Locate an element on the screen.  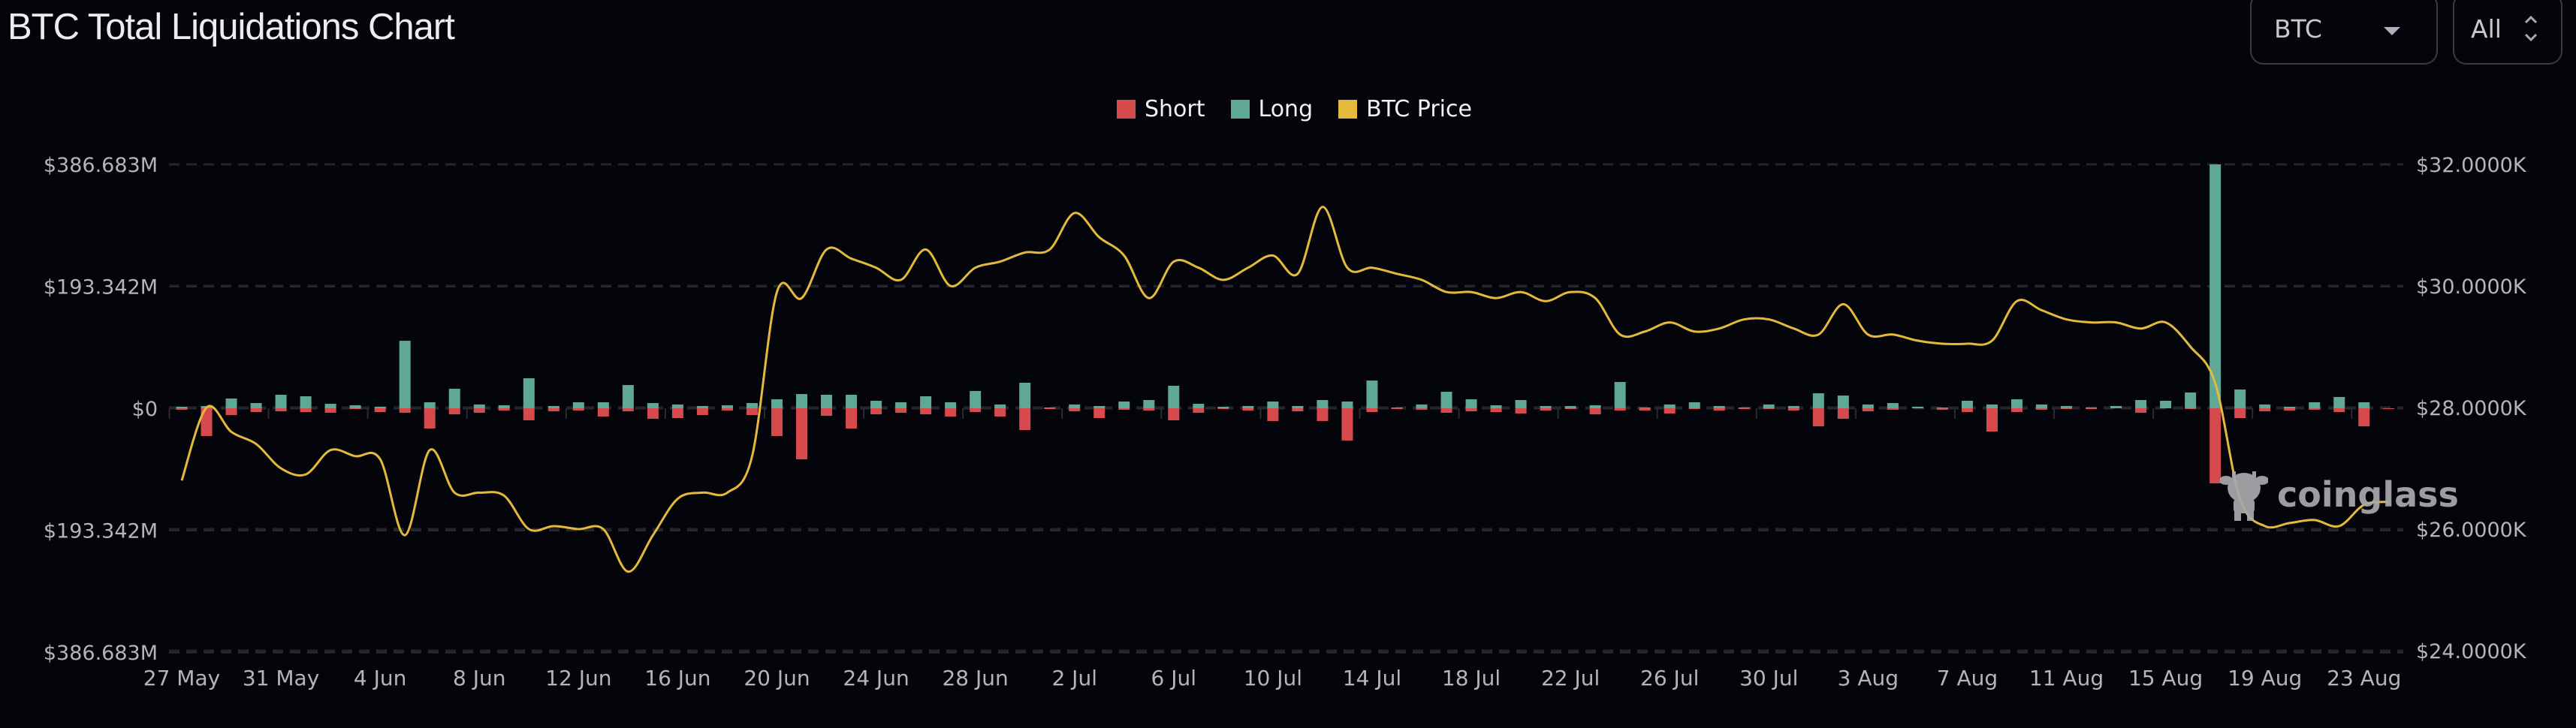
range-select: All is located at coordinates (2508, 32).